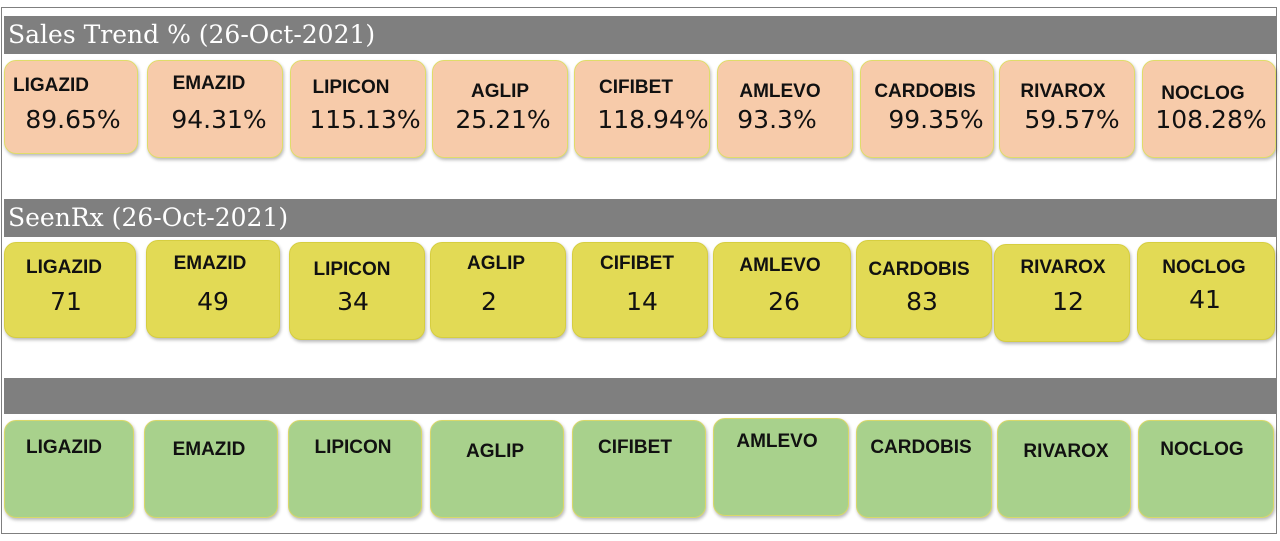 The image size is (1280, 541). I want to click on green-card-cardobis: CARDOBIS, so click(924, 469).